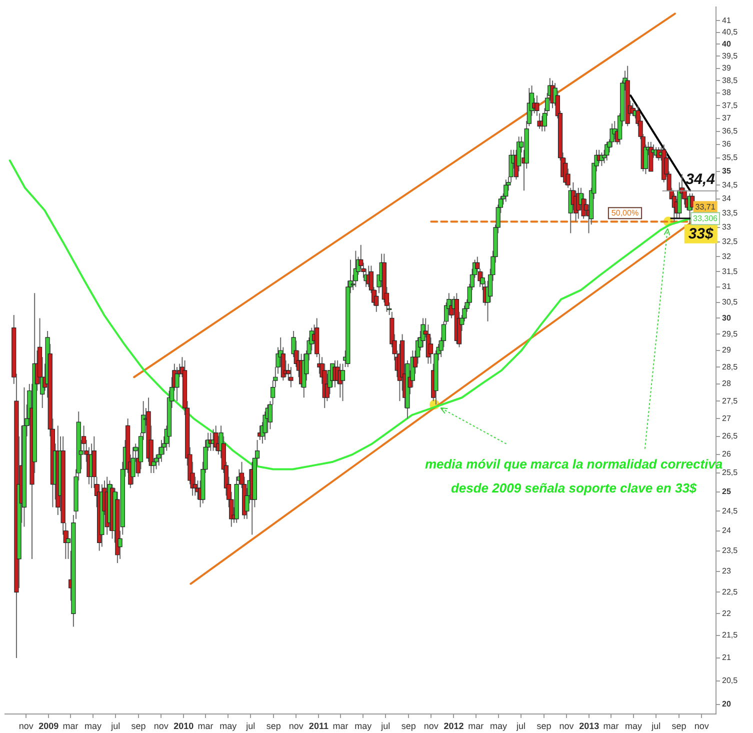 The height and width of the screenshot is (733, 753). What do you see at coordinates (730, 55) in the screenshot?
I see `y-tick-label: 39,5` at bounding box center [730, 55].